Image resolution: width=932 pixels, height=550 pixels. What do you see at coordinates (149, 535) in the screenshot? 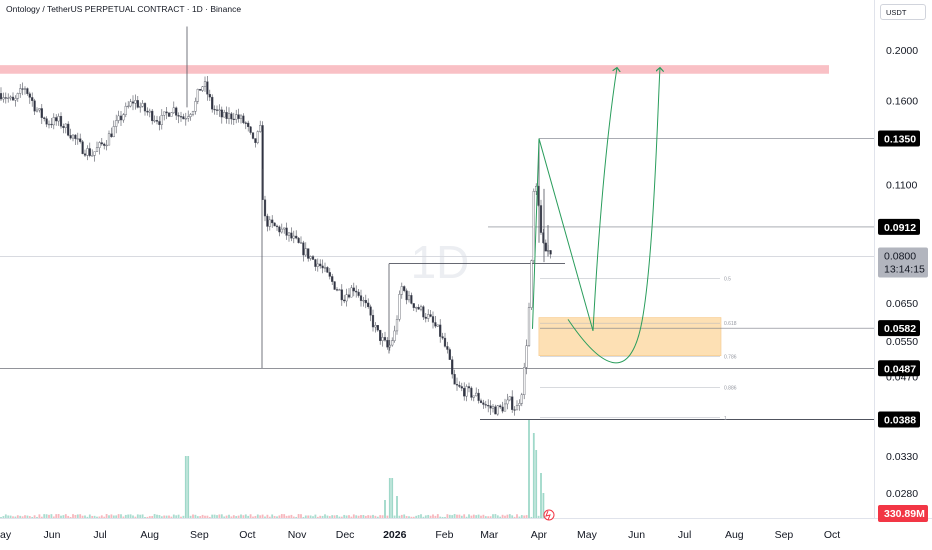
I see `time-axis-tick: Aug` at bounding box center [149, 535].